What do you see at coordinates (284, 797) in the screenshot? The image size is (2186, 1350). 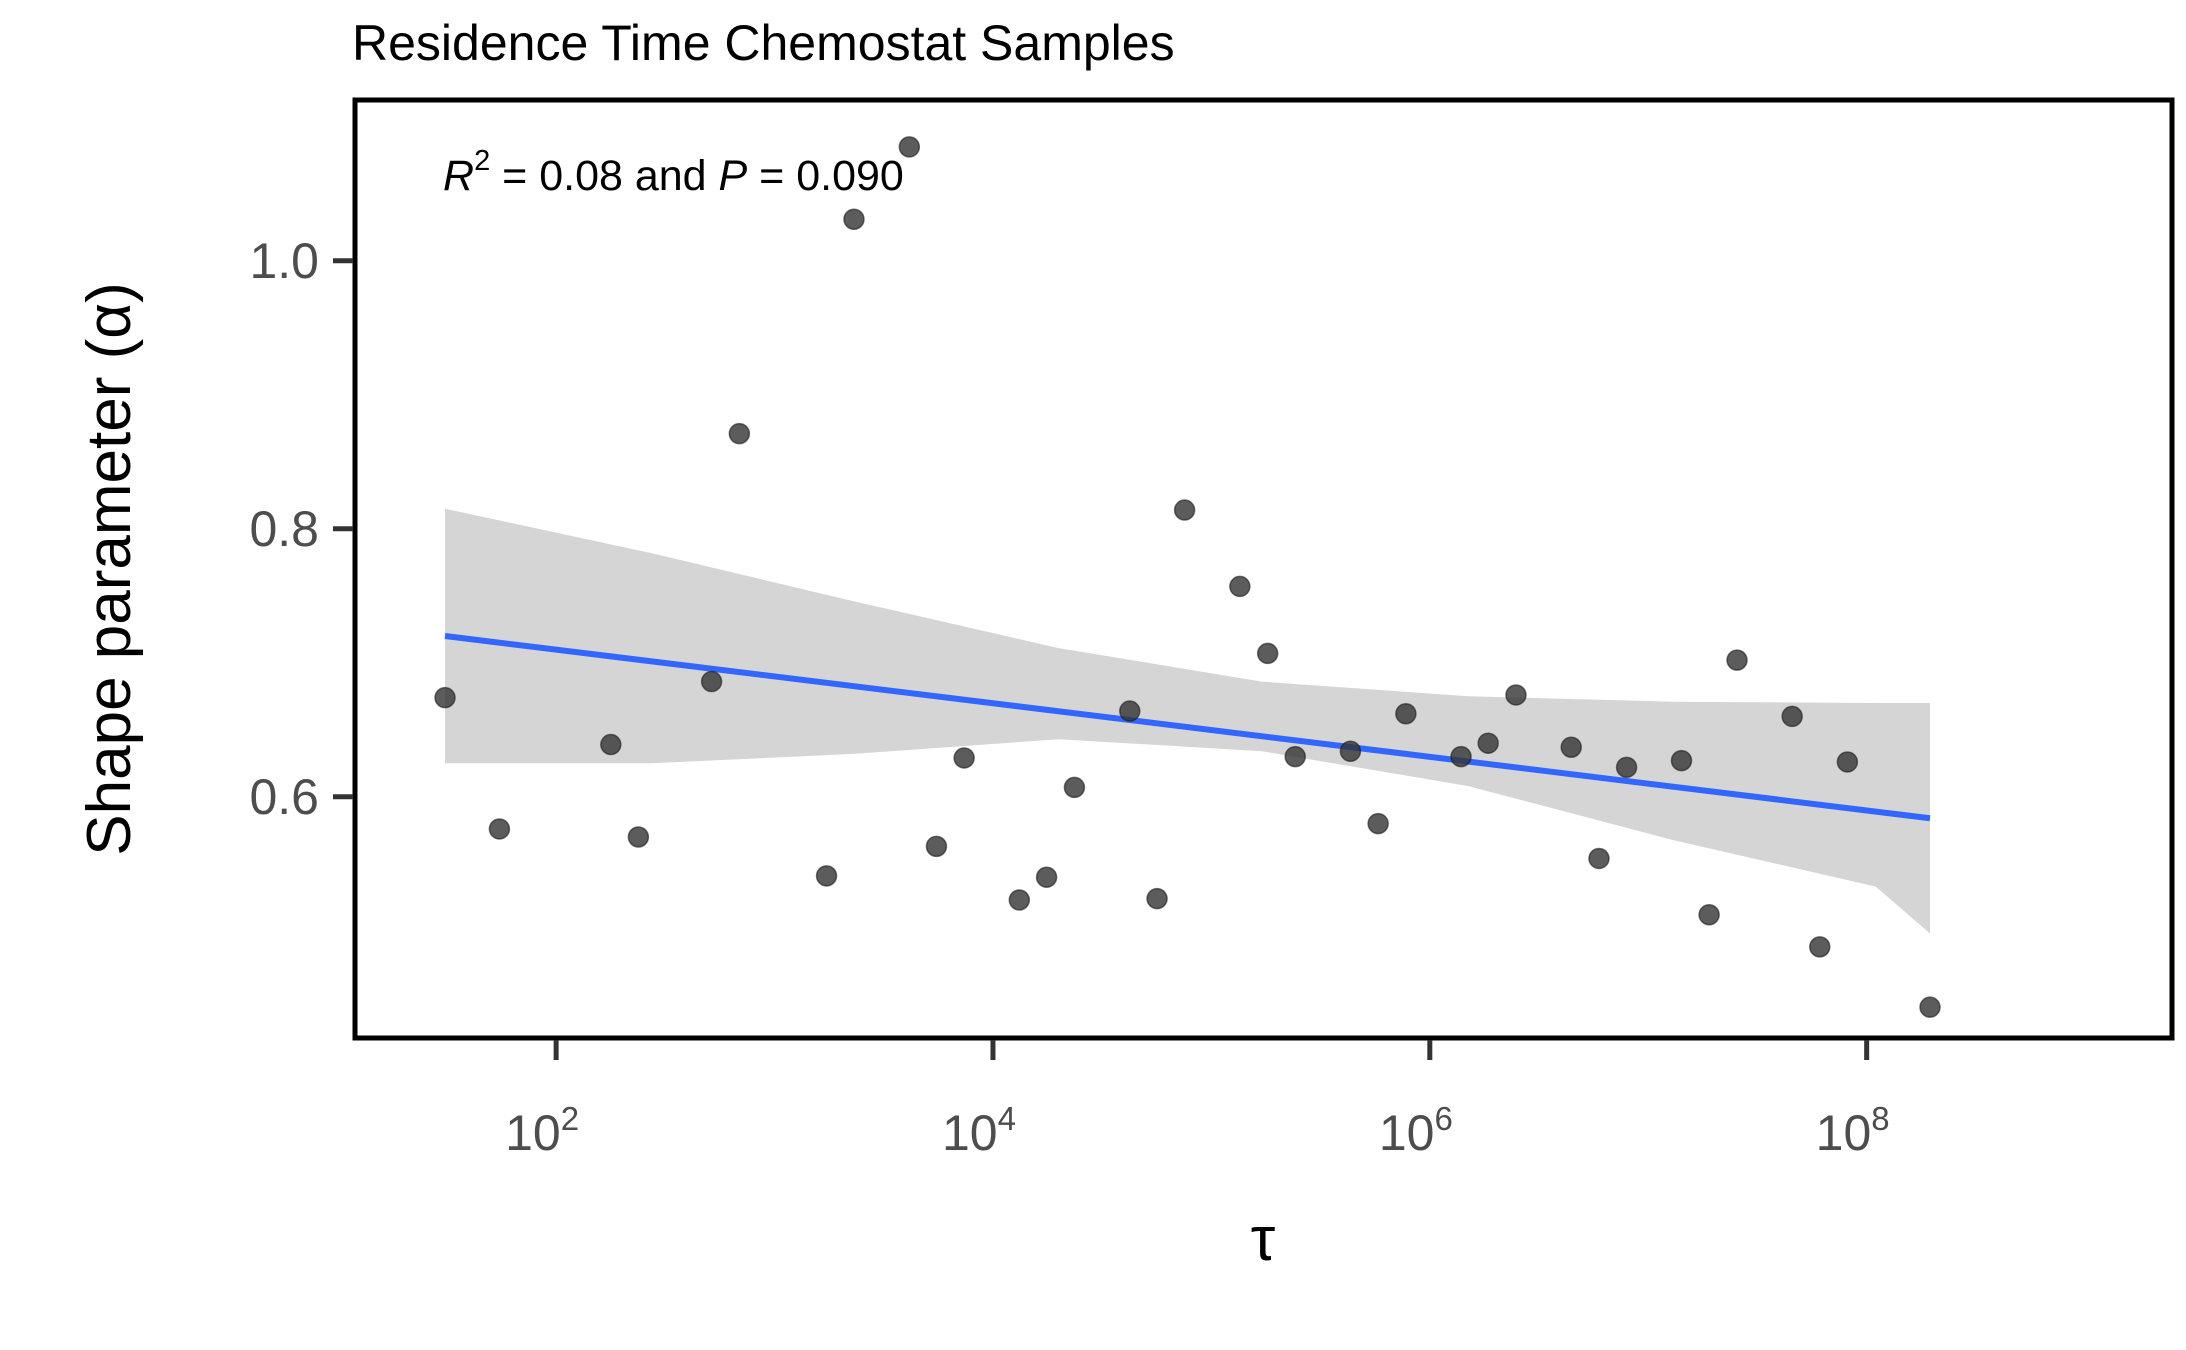 I see `y-tick-label: 0.6` at bounding box center [284, 797].